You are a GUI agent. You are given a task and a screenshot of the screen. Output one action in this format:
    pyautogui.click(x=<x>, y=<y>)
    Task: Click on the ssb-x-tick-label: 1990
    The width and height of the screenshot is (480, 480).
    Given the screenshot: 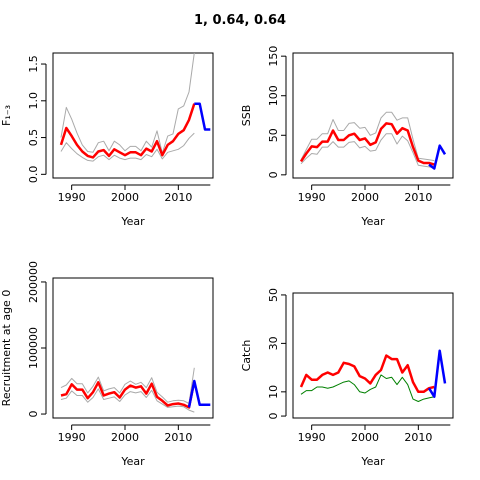 What is the action you would take?
    pyautogui.click(x=312, y=197)
    